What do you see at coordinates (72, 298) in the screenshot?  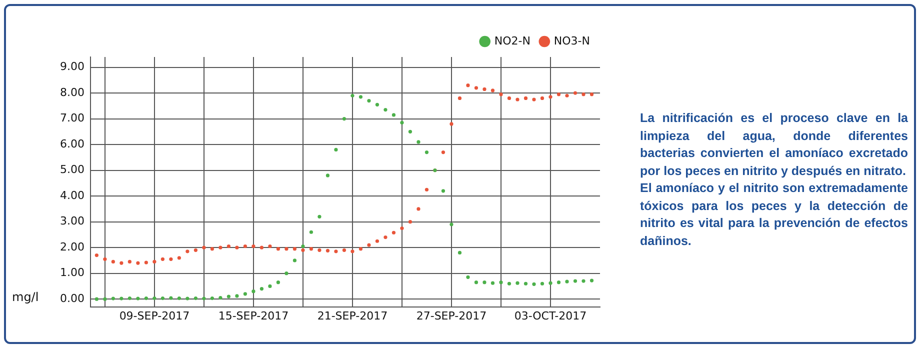 I see `y-tick-label: 0.00` at bounding box center [72, 298].